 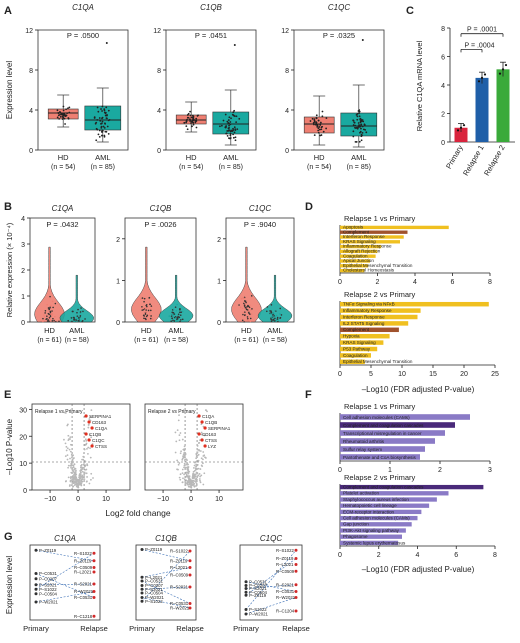 What do you see at coordinates (285, 564) in the screenshot?
I see `relapse-point-label: R–L2021` at bounding box center [285, 564].